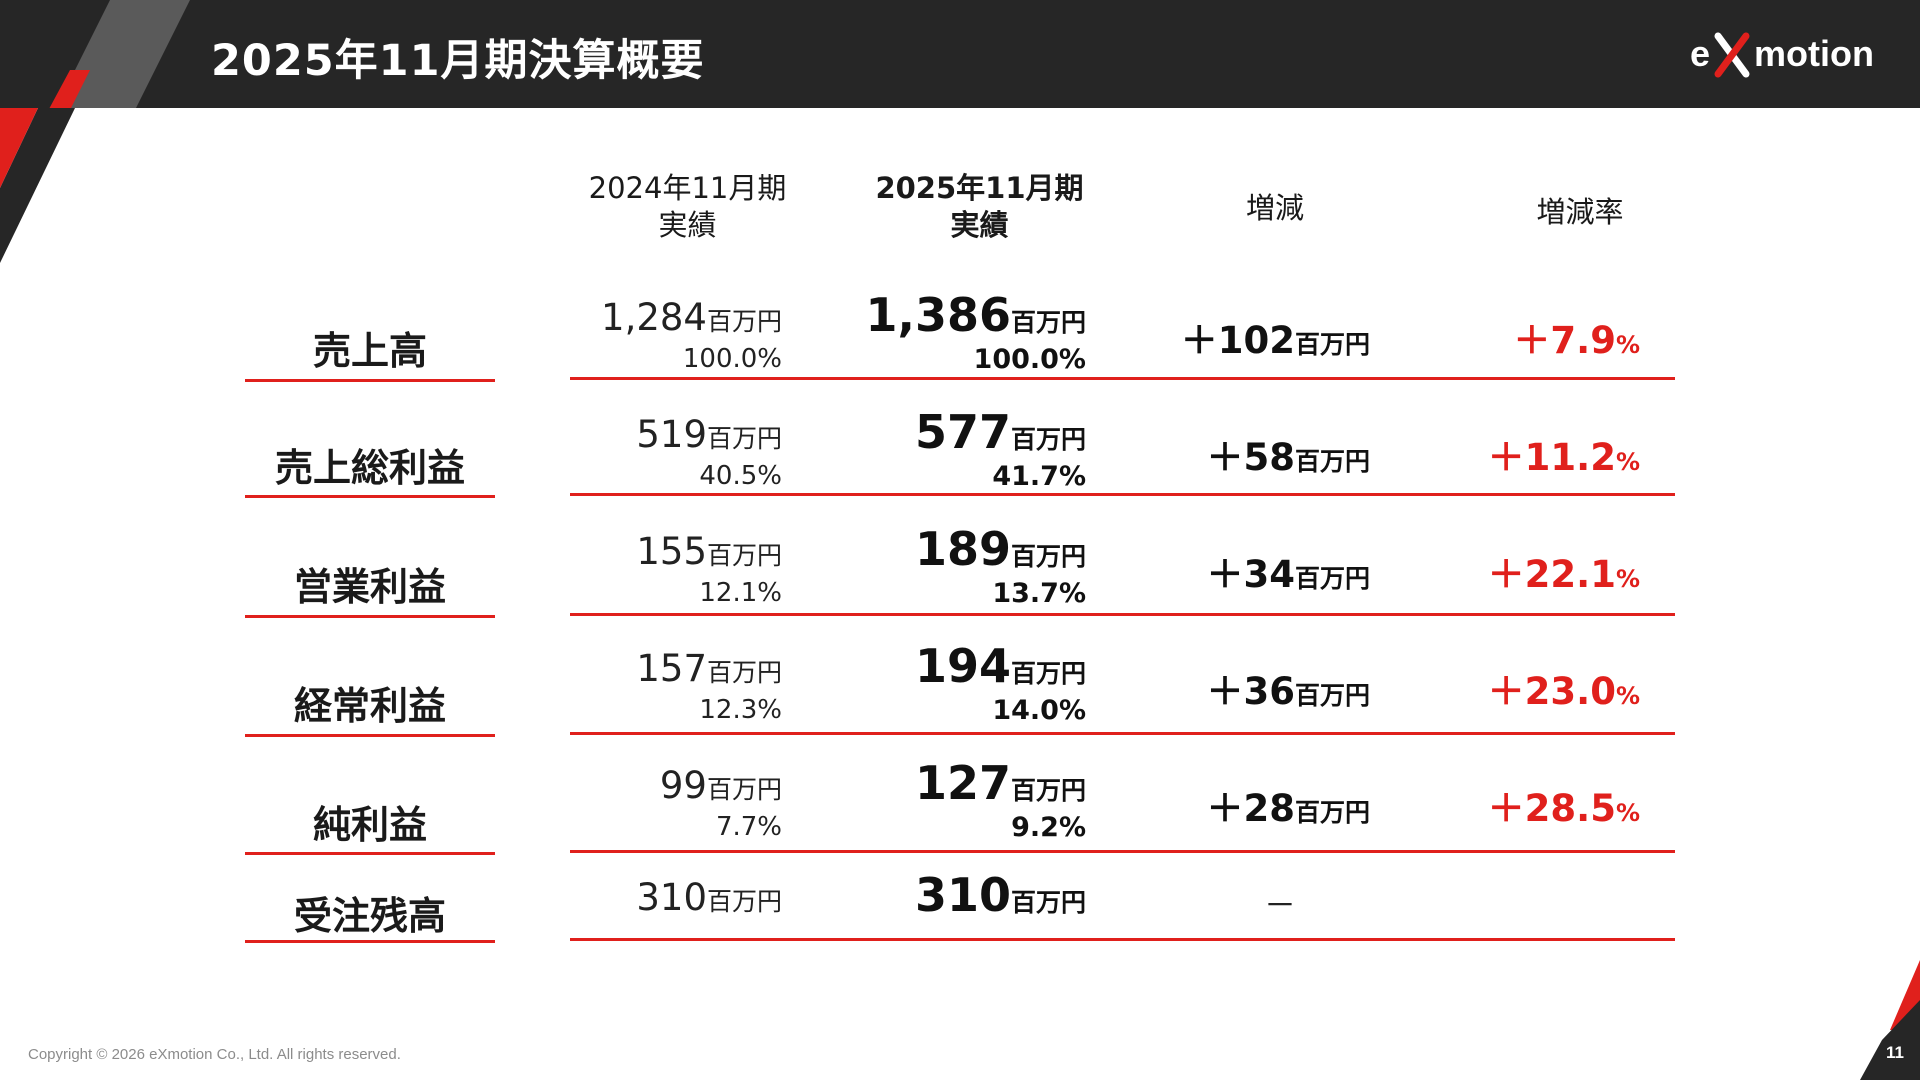 This screenshot has width=1920, height=1080. I want to click on diff-value: ＋102百万円, so click(1255, 337).